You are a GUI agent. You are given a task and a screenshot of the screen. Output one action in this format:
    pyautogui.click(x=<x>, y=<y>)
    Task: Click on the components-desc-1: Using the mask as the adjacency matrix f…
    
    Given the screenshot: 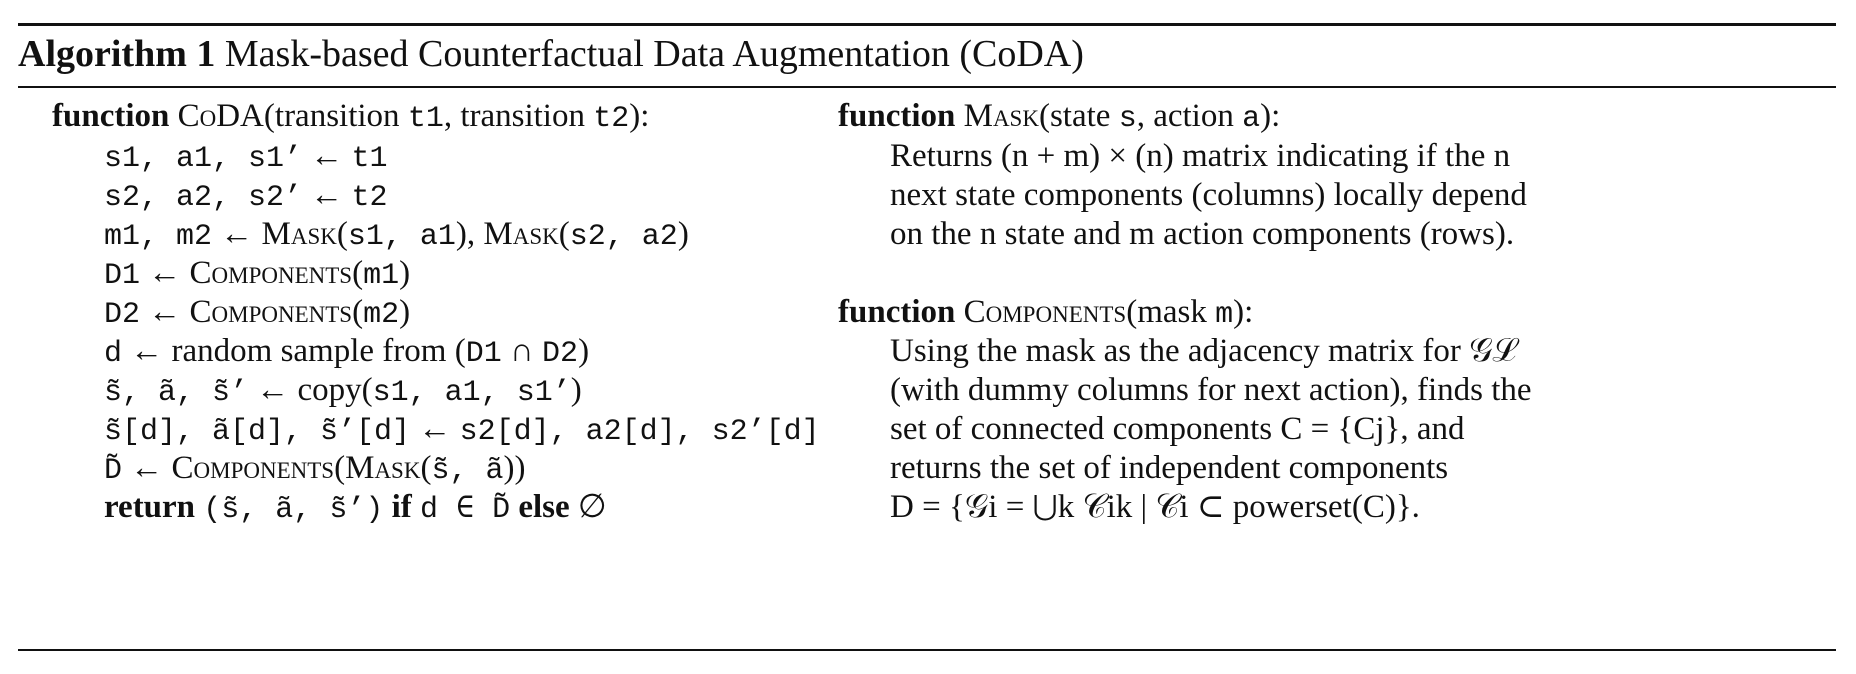 What is the action you would take?
    pyautogui.click(x=1203, y=351)
    